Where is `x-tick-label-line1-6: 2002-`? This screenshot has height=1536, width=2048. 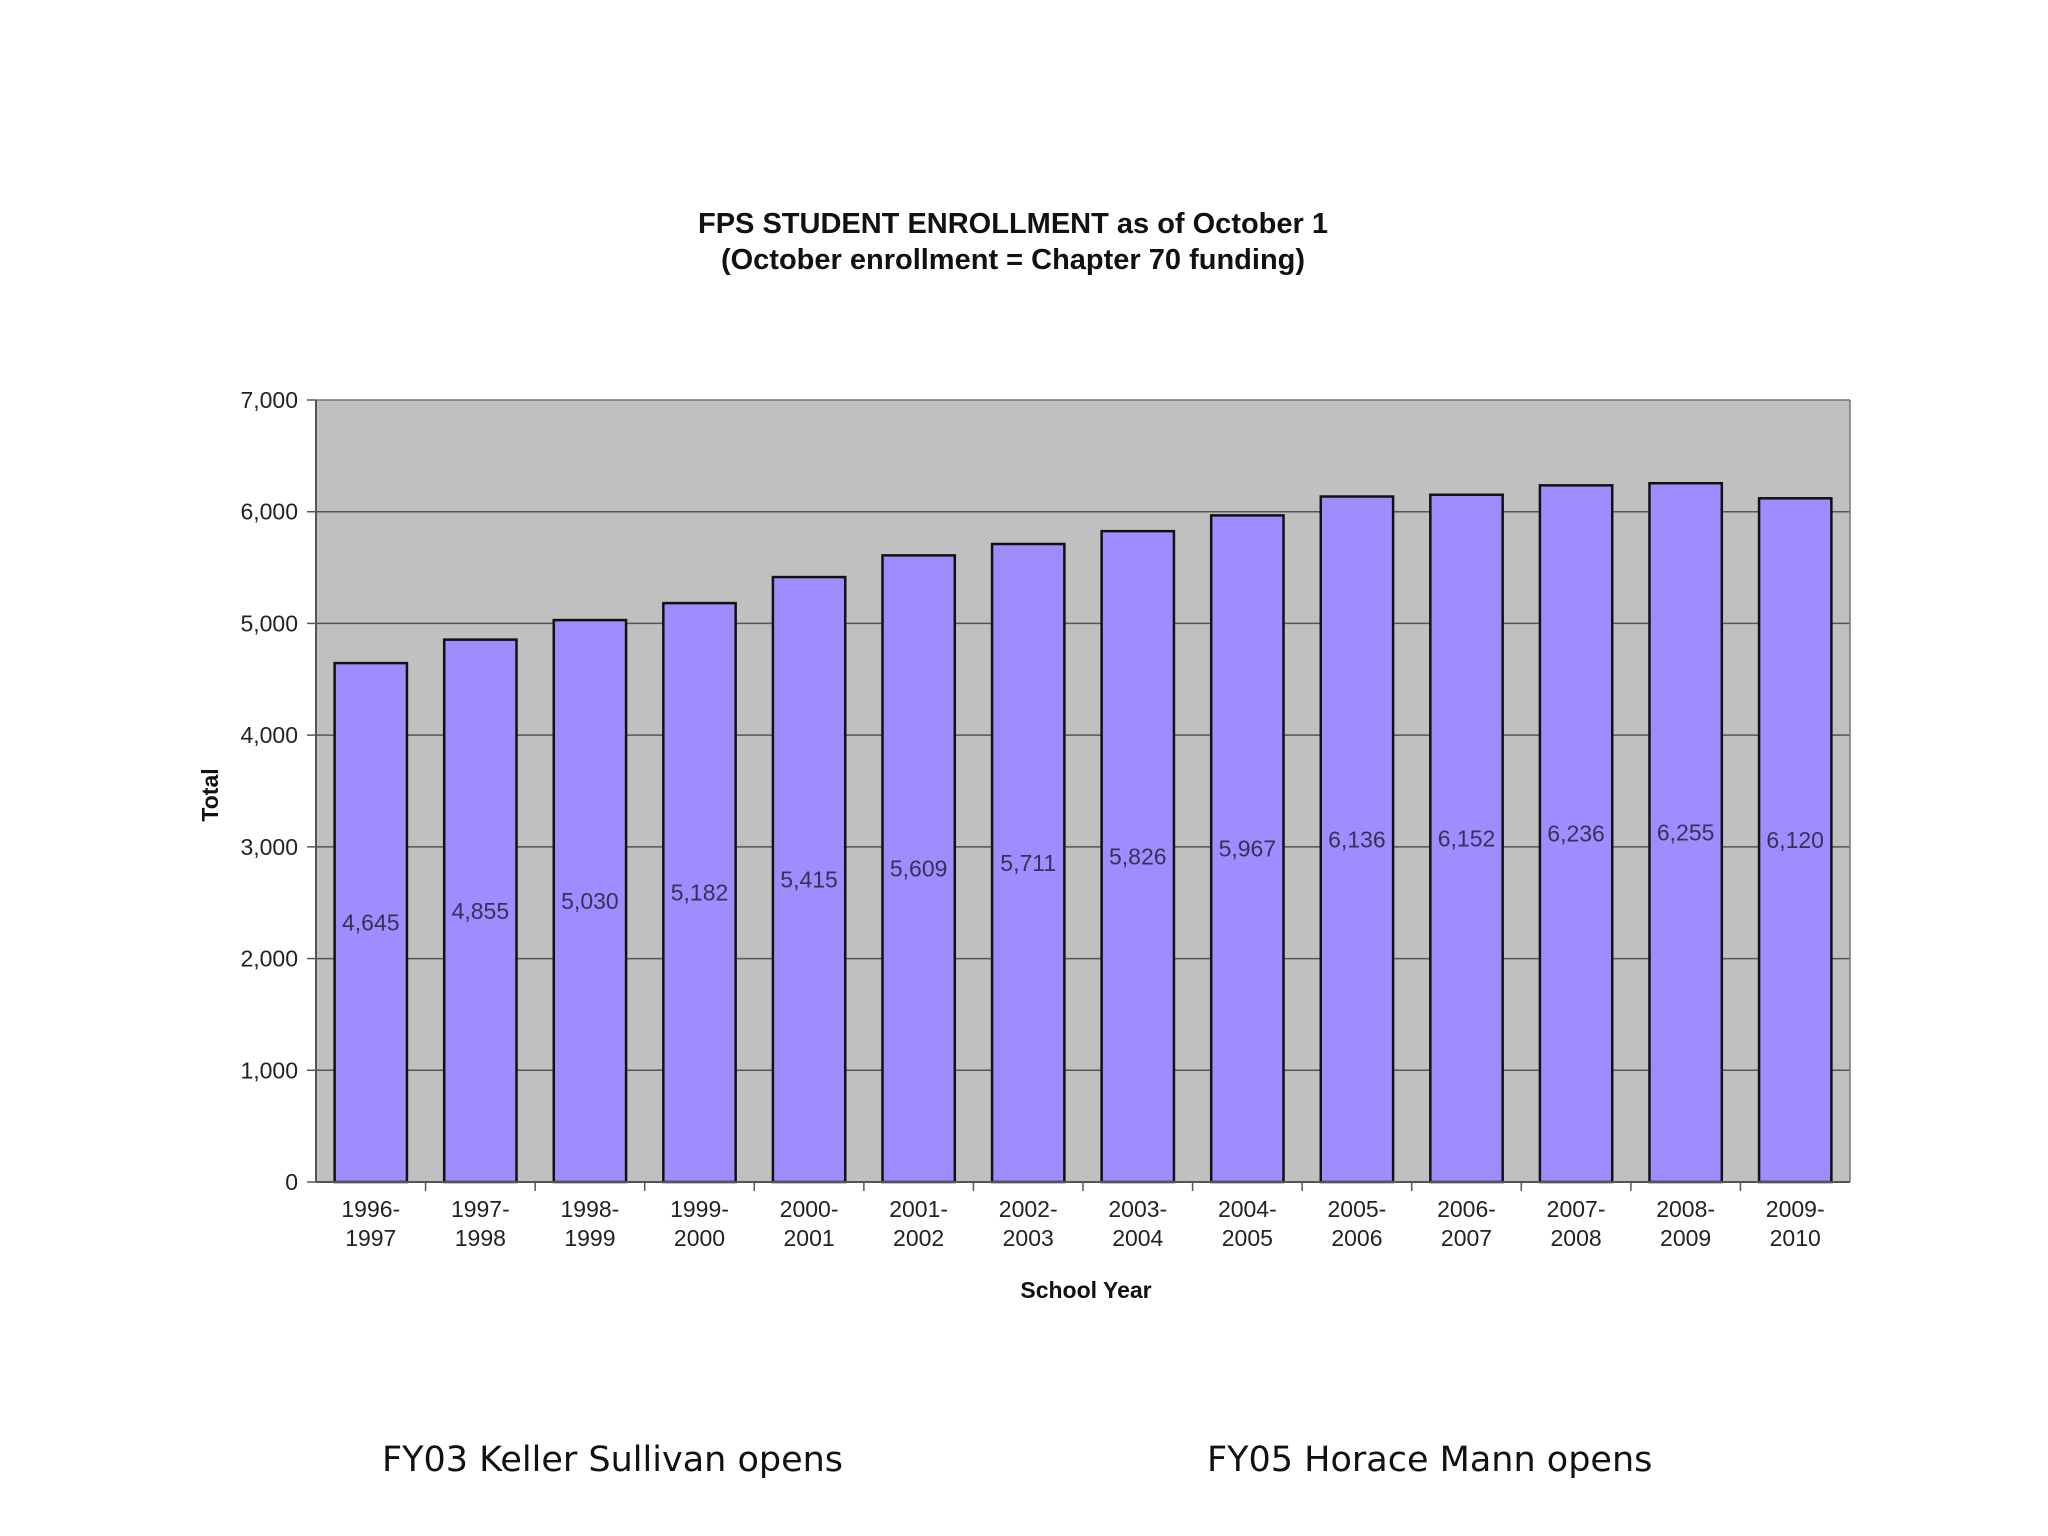 x-tick-label-line1-6: 2002- is located at coordinates (1028, 1209).